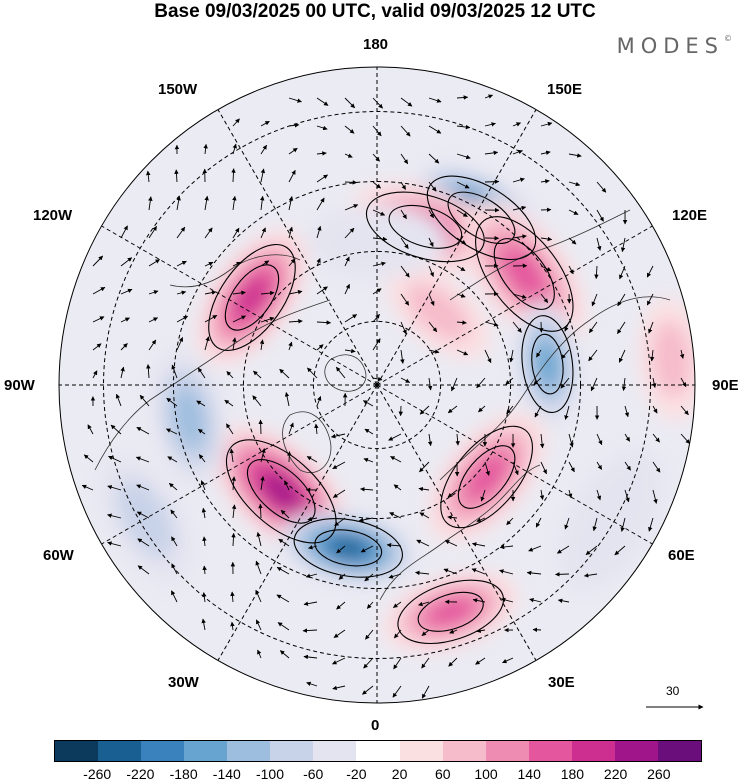 Image resolution: width=750 pixels, height=783 pixels. I want to click on colorbar-tick-label: 140, so click(529, 774).